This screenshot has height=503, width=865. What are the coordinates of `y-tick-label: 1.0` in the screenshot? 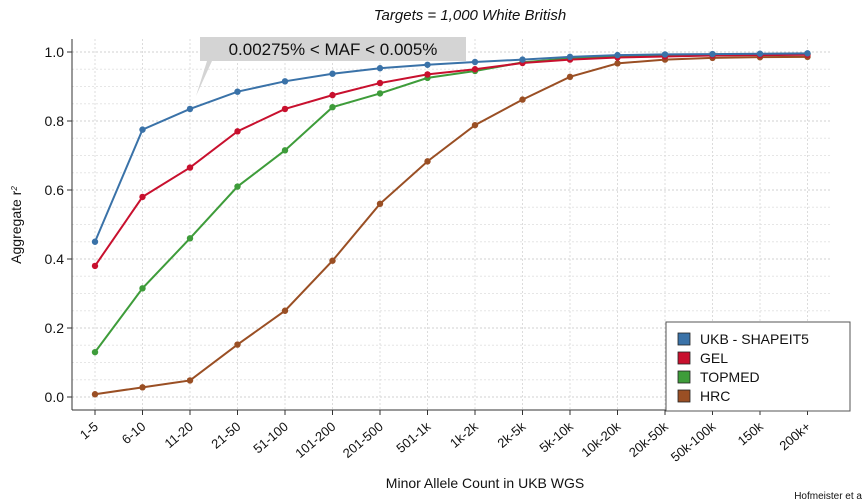 It's located at (55, 52).